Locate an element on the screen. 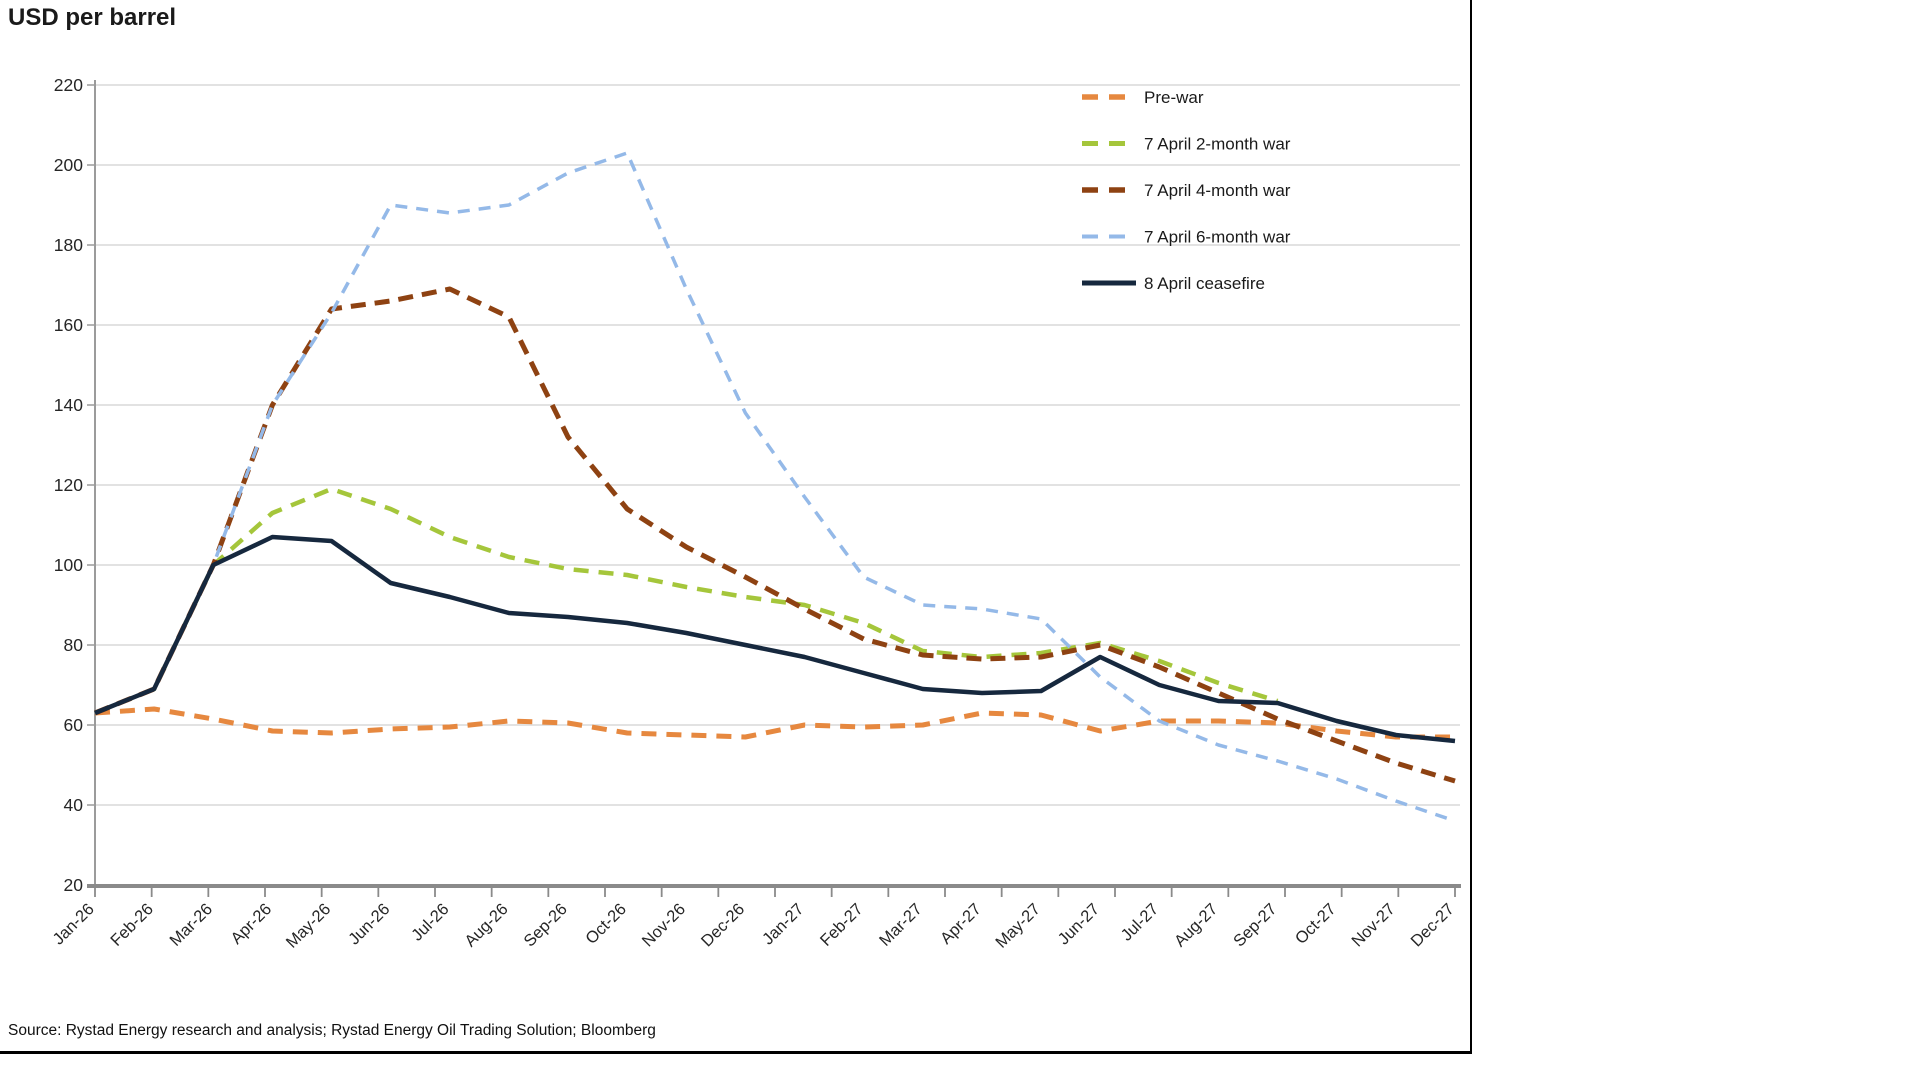  x-axis-label: May-27 is located at coordinates (1018, 926).